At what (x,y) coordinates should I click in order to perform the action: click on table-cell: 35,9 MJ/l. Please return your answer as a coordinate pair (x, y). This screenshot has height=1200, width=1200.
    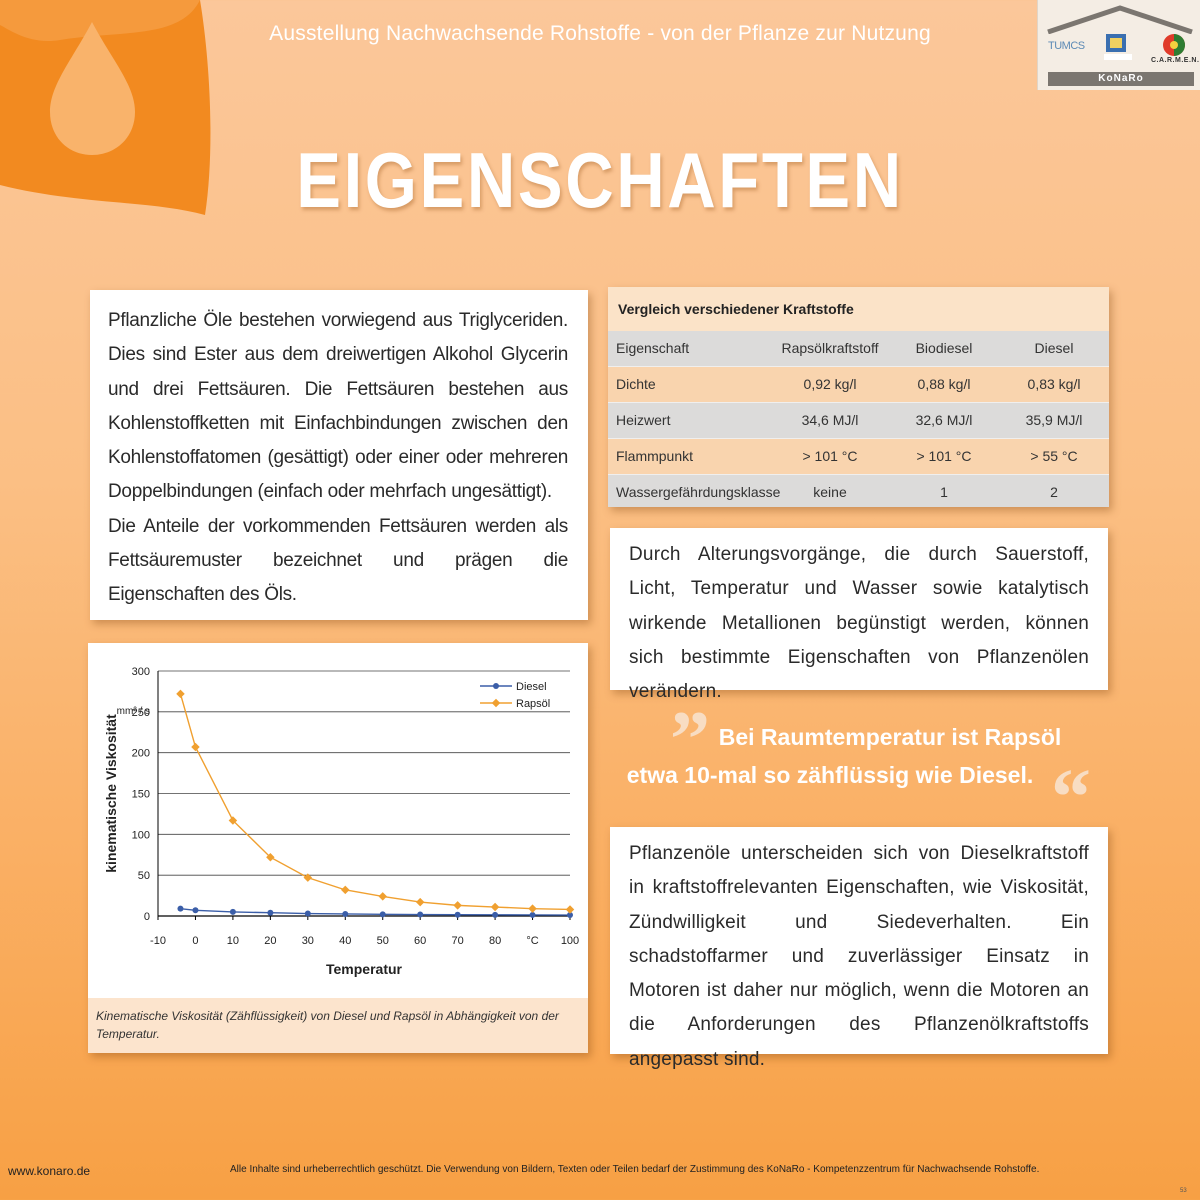
    Looking at the image, I should click on (1054, 420).